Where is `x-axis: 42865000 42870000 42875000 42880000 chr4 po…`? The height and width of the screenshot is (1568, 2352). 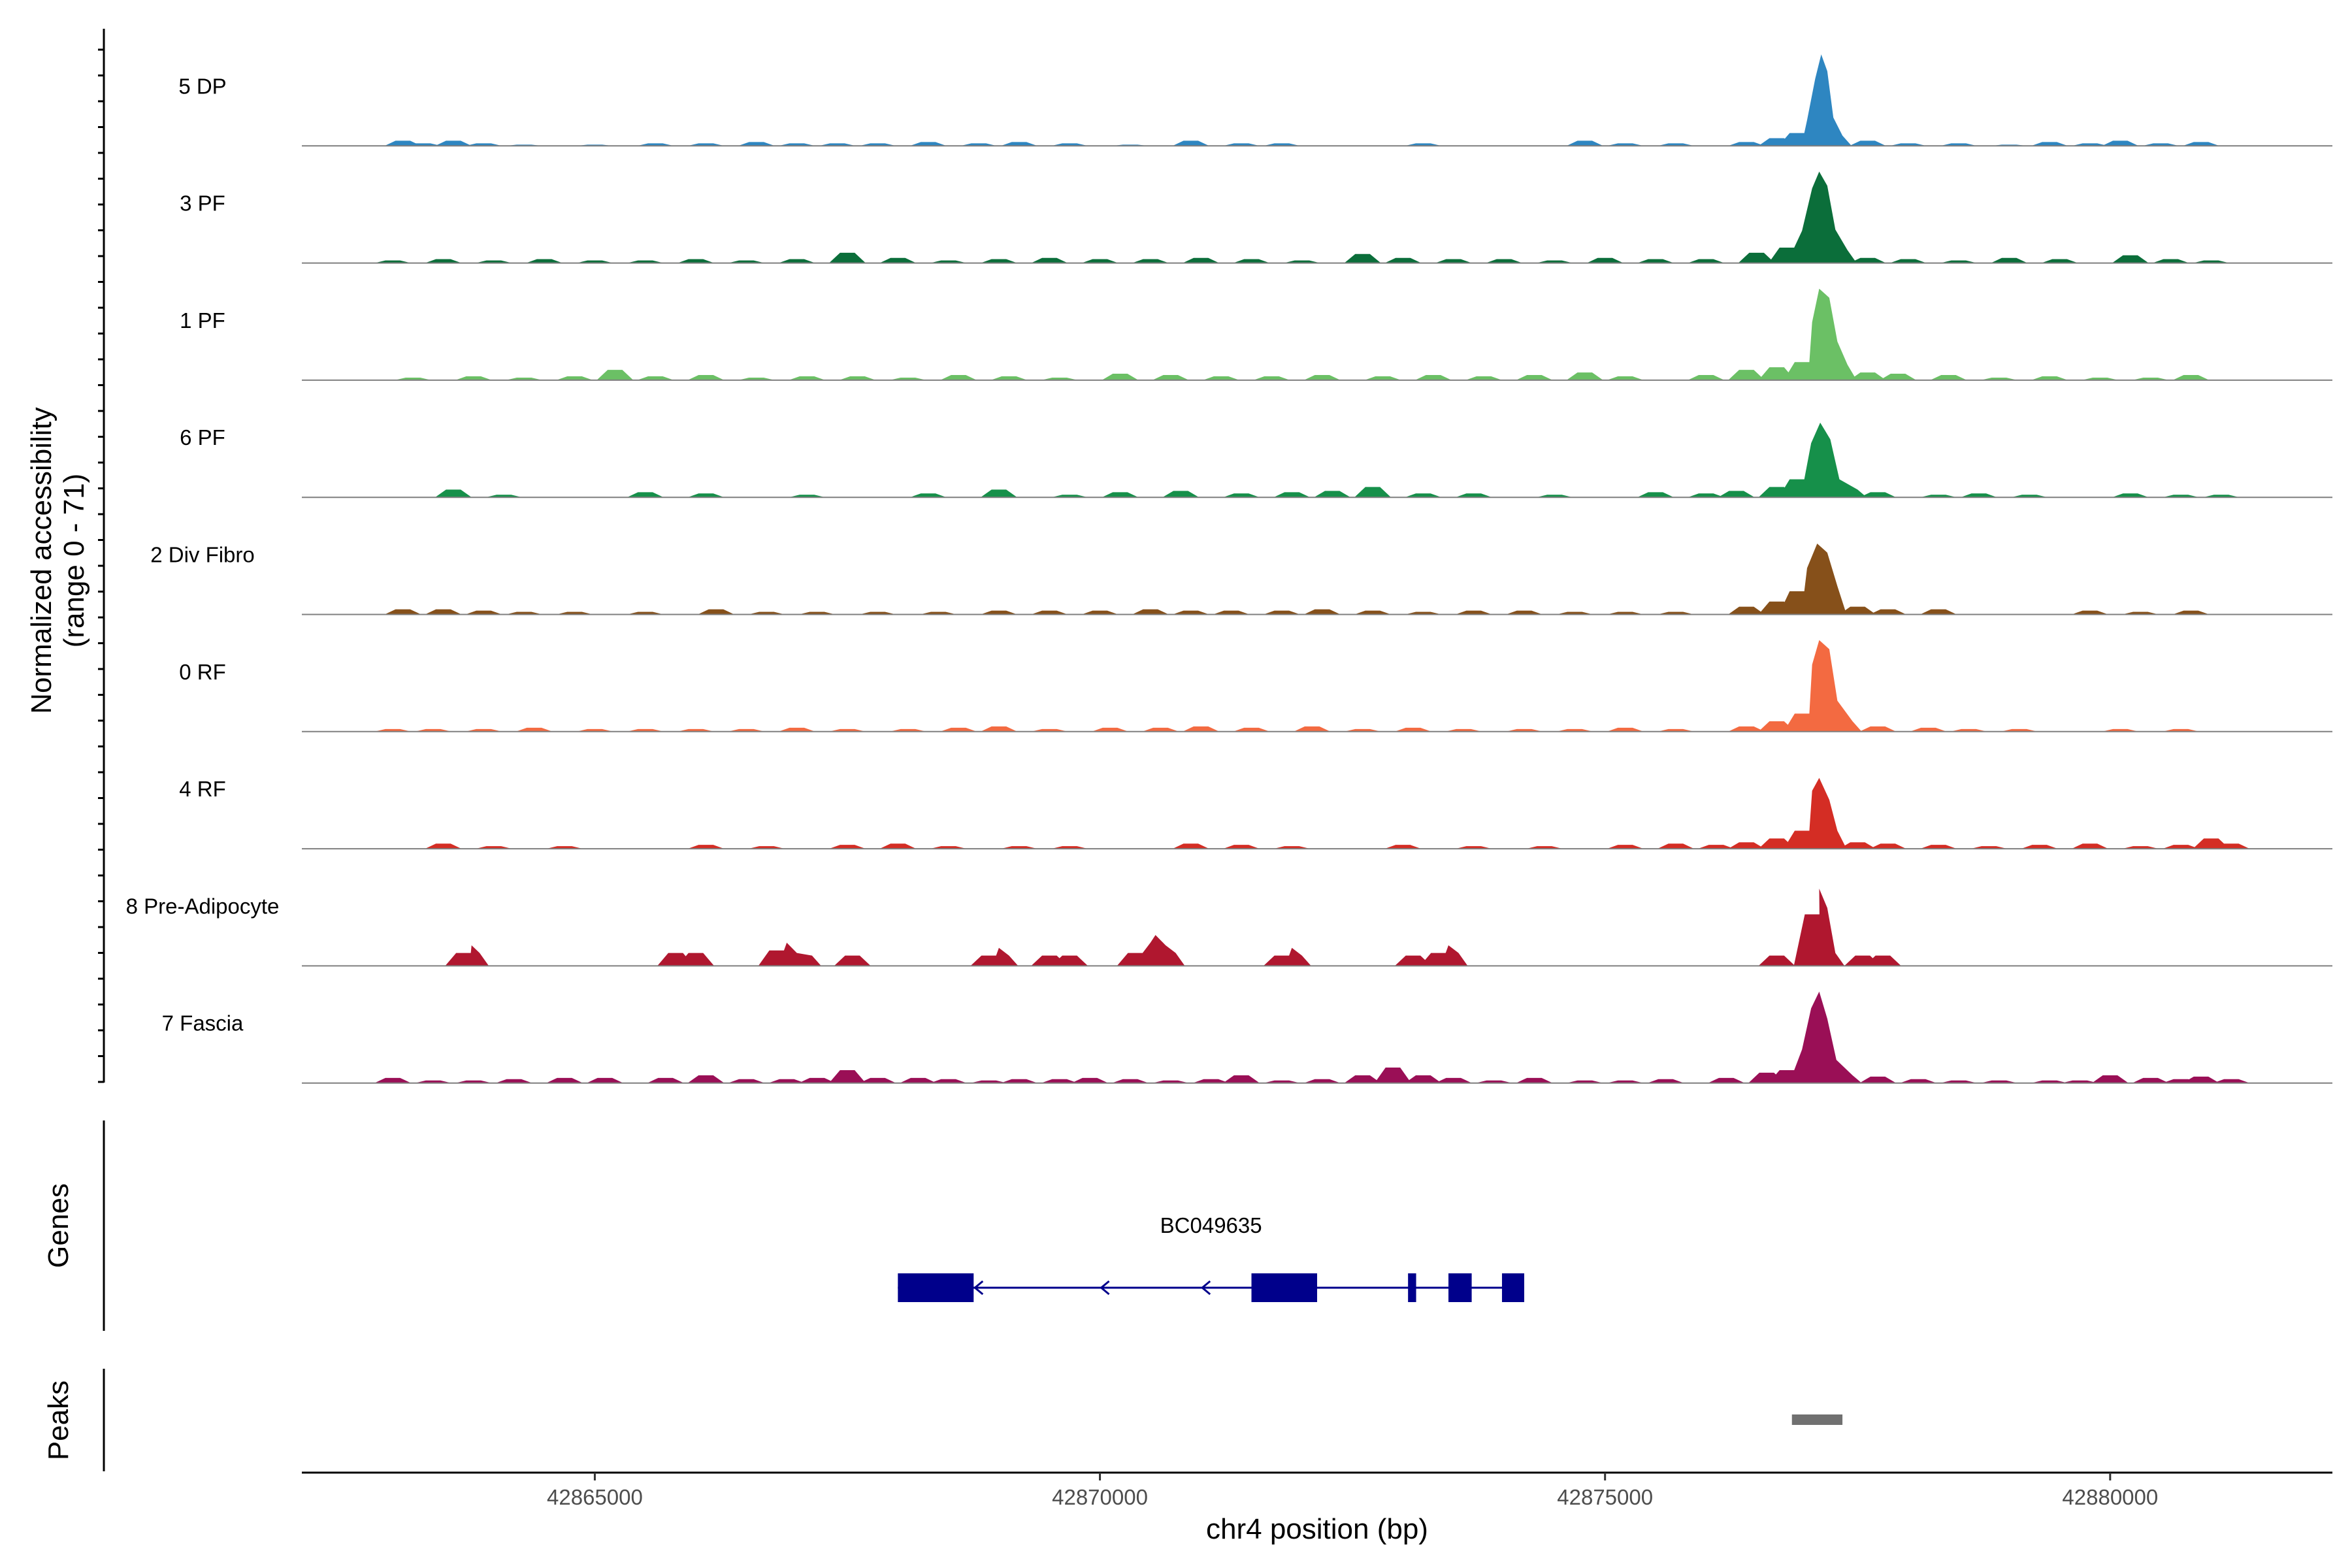
x-axis: 42865000 42870000 42875000 42880000 chr4 po… is located at coordinates (1317, 1508).